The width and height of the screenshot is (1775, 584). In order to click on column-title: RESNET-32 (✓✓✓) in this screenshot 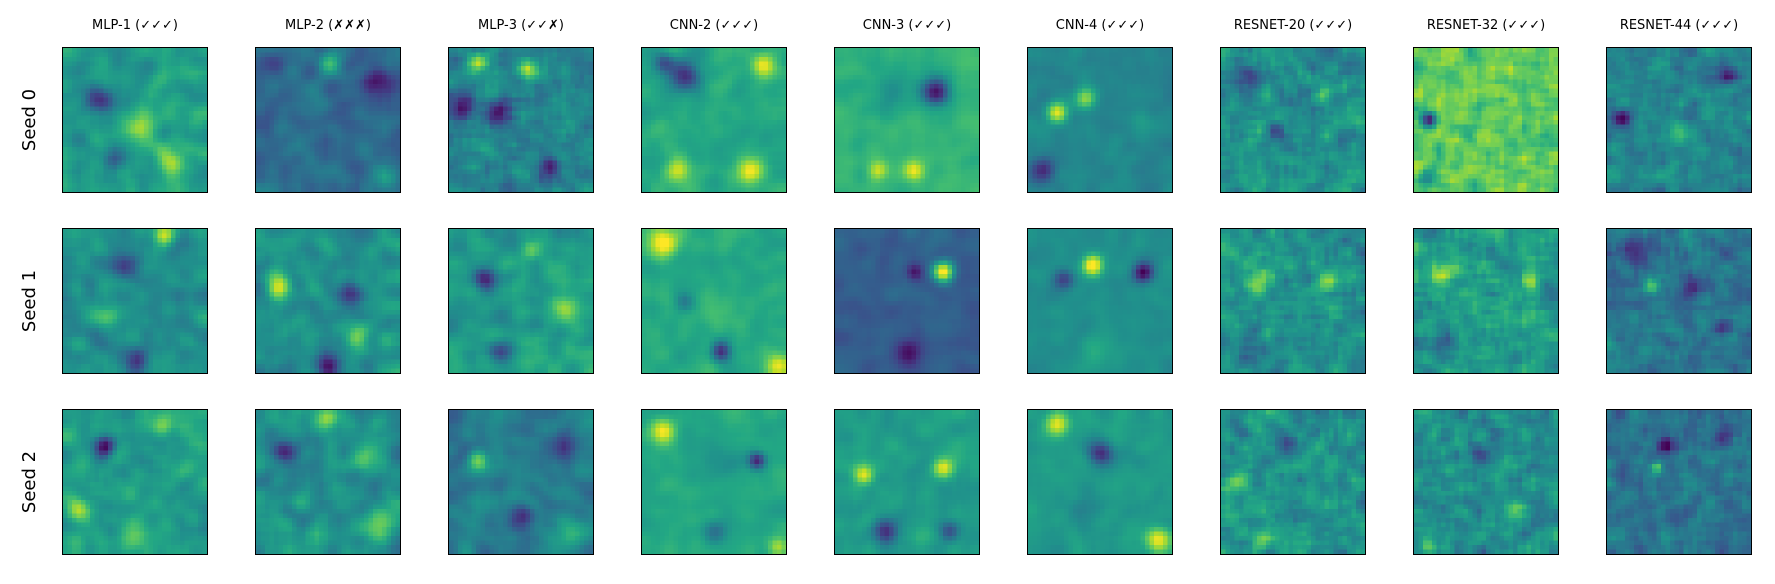, I will do `click(1486, 25)`.